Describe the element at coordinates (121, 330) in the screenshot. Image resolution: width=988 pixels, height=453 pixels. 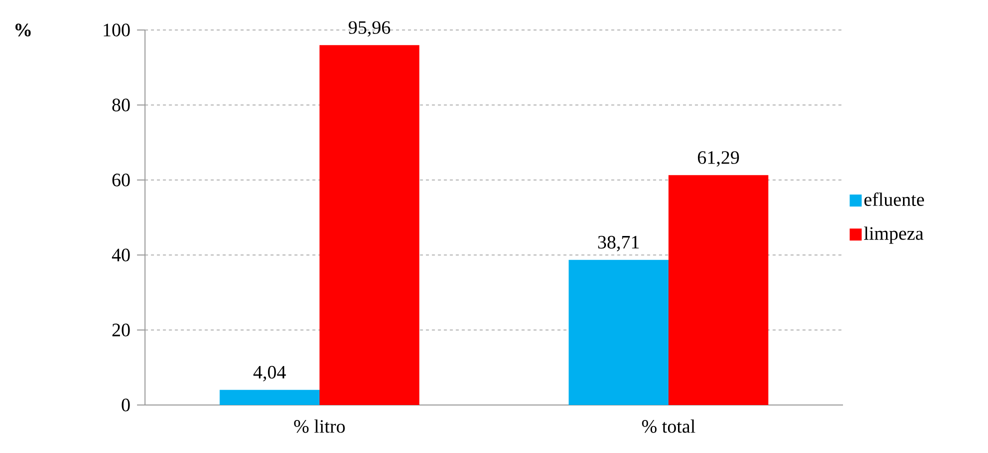
I see `y-tick-label: 20` at that location.